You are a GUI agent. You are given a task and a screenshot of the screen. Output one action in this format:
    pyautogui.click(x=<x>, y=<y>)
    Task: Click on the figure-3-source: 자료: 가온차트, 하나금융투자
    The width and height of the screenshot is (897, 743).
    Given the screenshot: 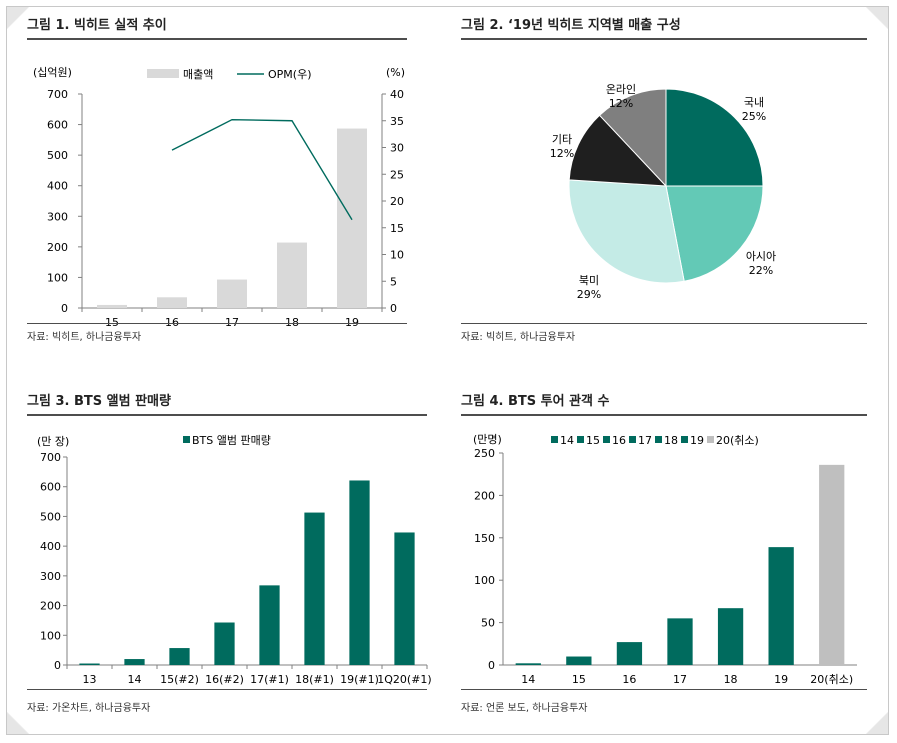 What is the action you would take?
    pyautogui.click(x=89, y=708)
    